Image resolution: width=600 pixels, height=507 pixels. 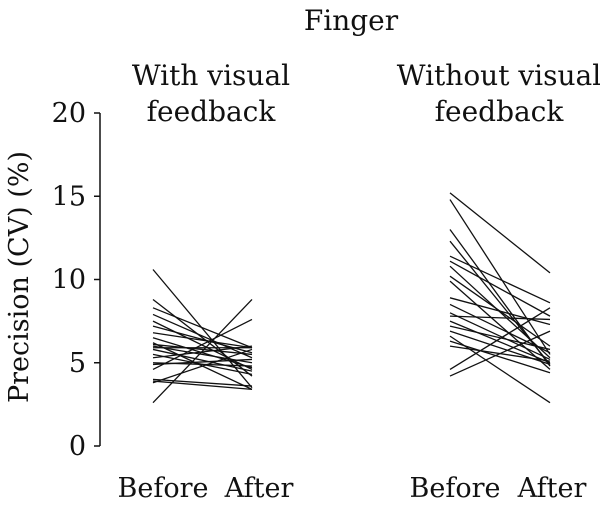 I want to click on panel-title-line: Without visual, so click(x=498, y=75).